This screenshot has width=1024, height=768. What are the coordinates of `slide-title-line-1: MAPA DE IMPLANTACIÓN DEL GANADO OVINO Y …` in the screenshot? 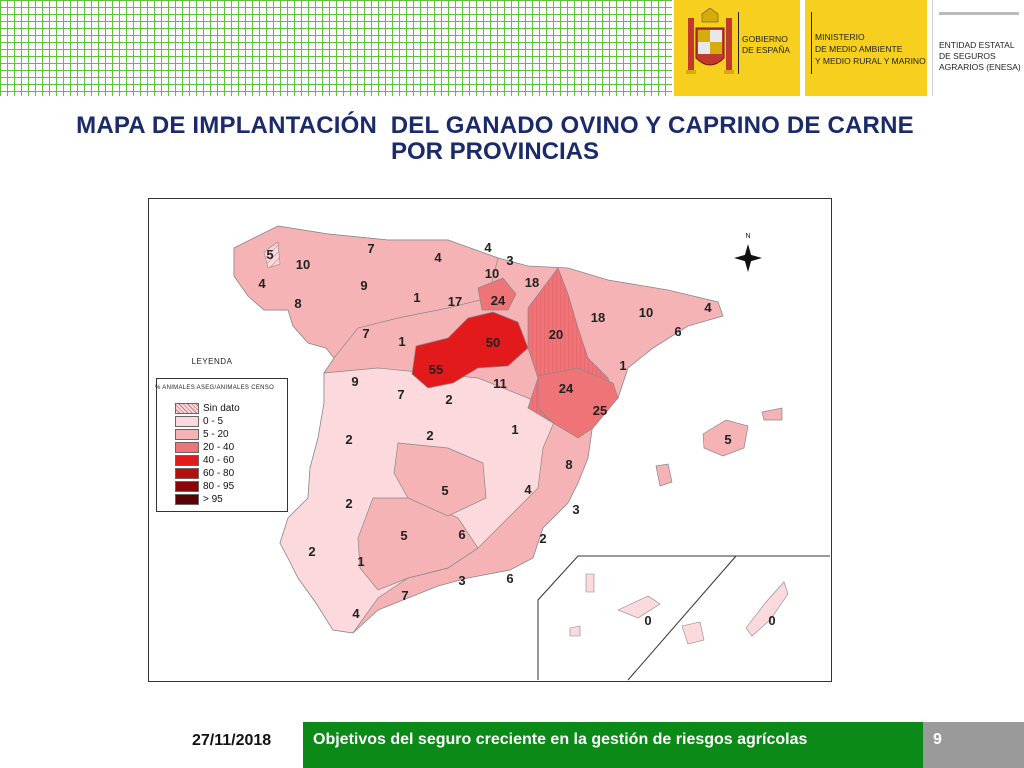 It's located at (495, 125).